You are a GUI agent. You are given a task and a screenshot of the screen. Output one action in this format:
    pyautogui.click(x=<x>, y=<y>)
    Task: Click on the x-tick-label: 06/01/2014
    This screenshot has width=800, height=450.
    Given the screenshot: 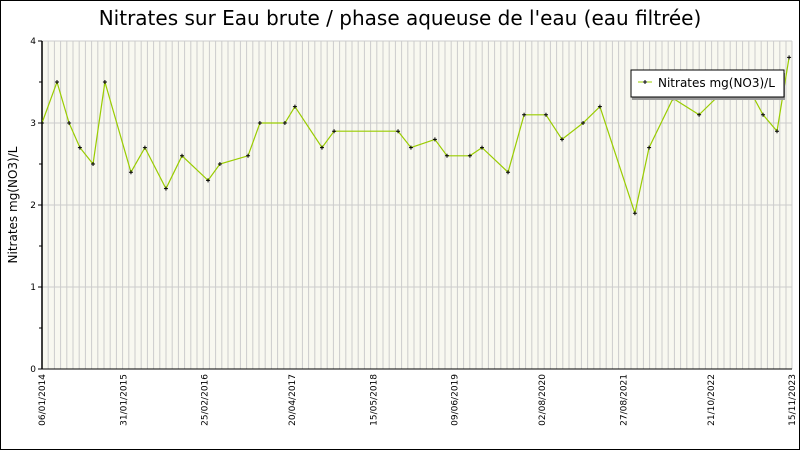 What is the action you would take?
    pyautogui.click(x=43, y=400)
    